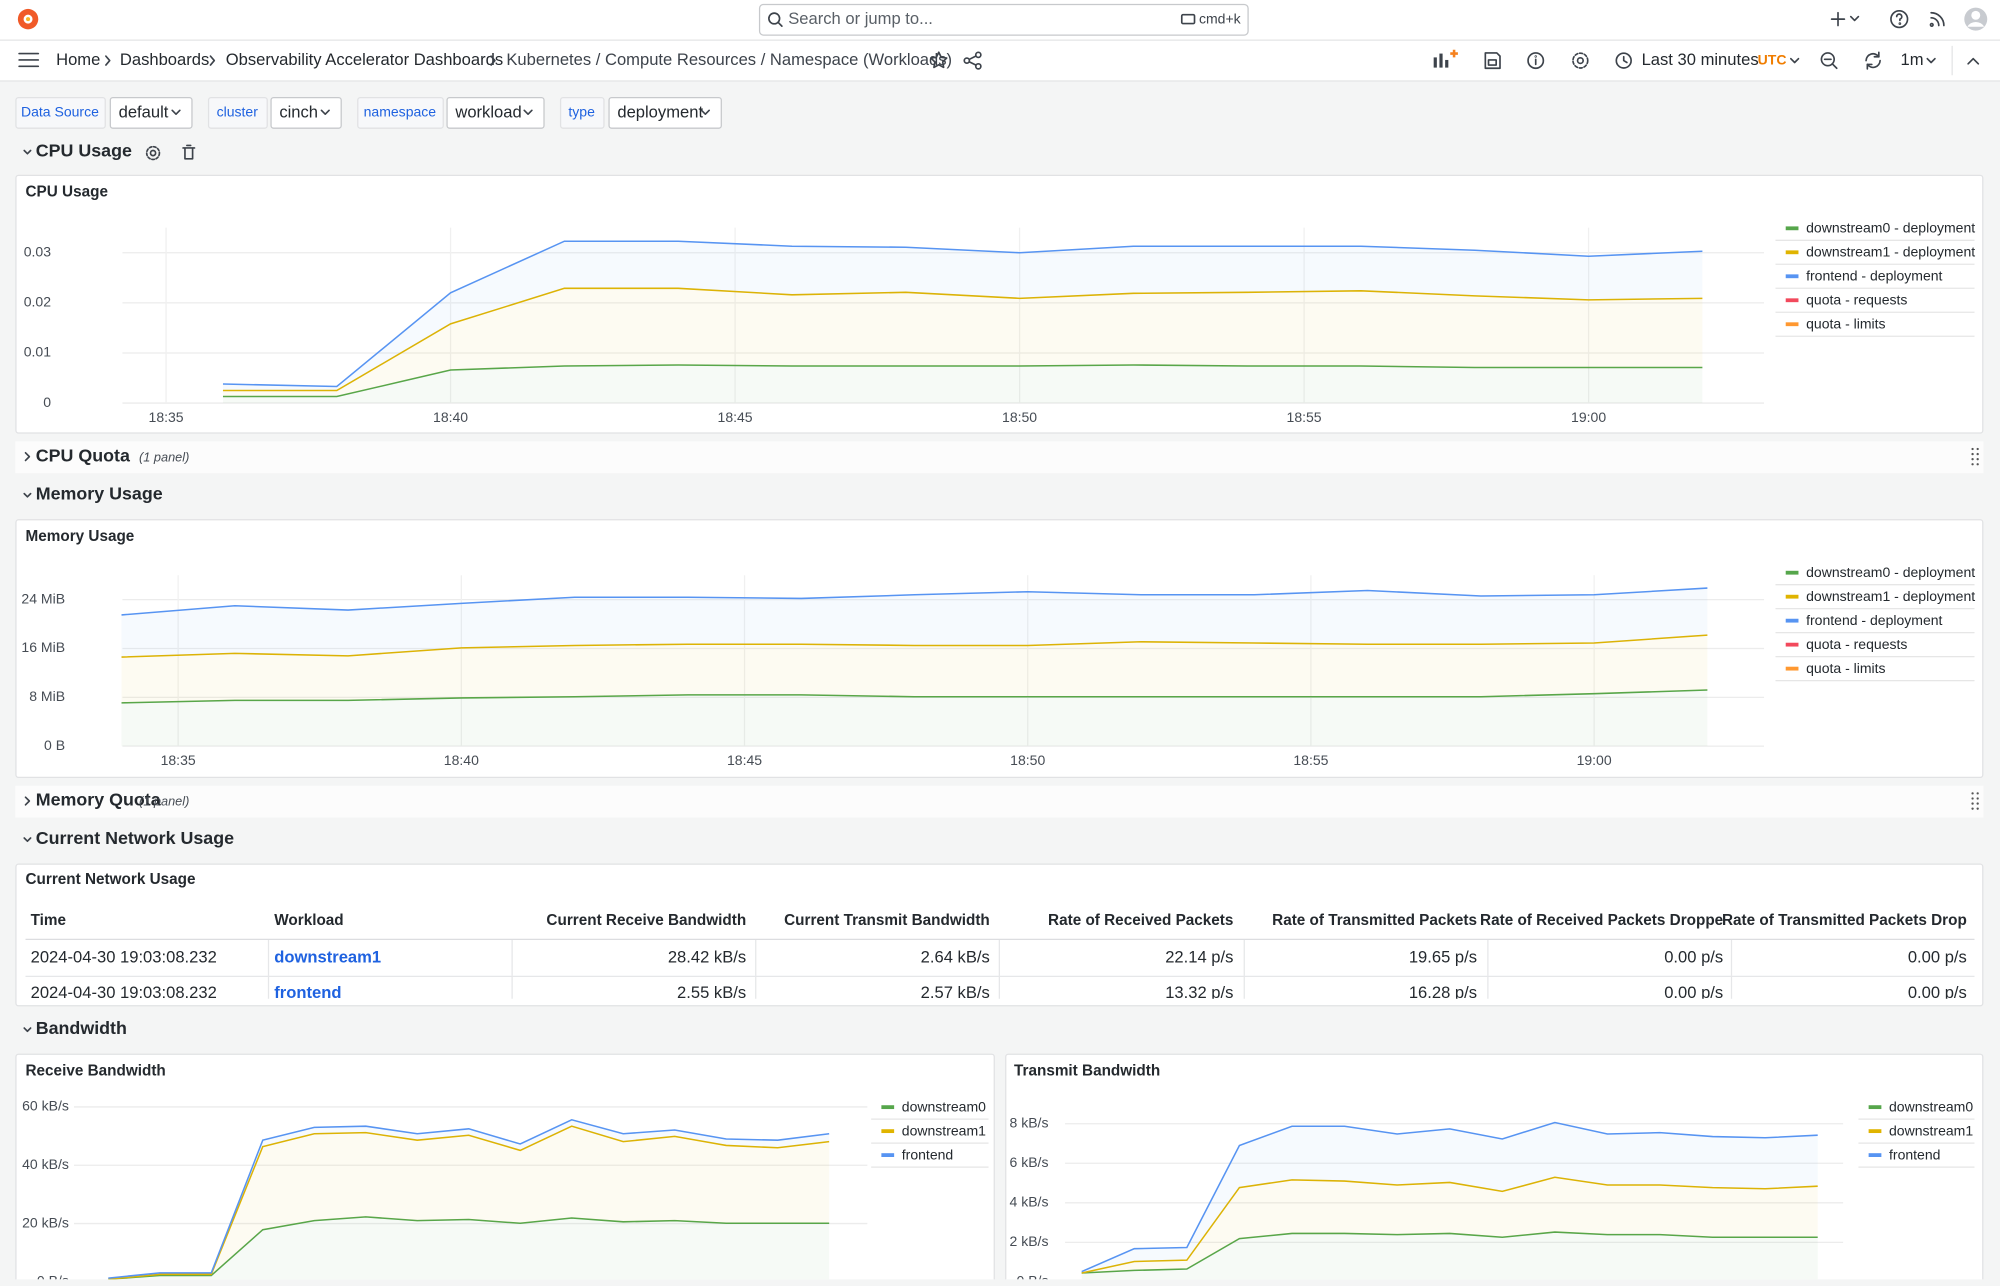 The image size is (2000, 1286). Describe the element at coordinates (1140, 920) in the screenshot. I see `column-header: Rate of Received Packets` at that location.